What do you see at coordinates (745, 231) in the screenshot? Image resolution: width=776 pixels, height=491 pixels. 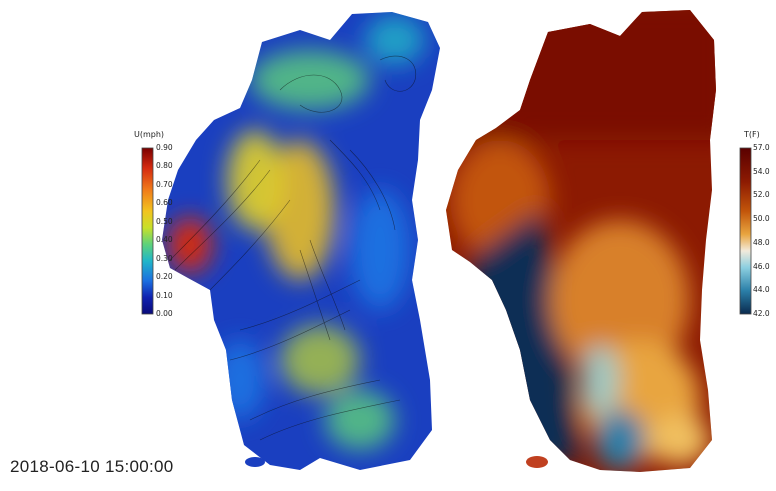 I see `temperature-colorbar` at bounding box center [745, 231].